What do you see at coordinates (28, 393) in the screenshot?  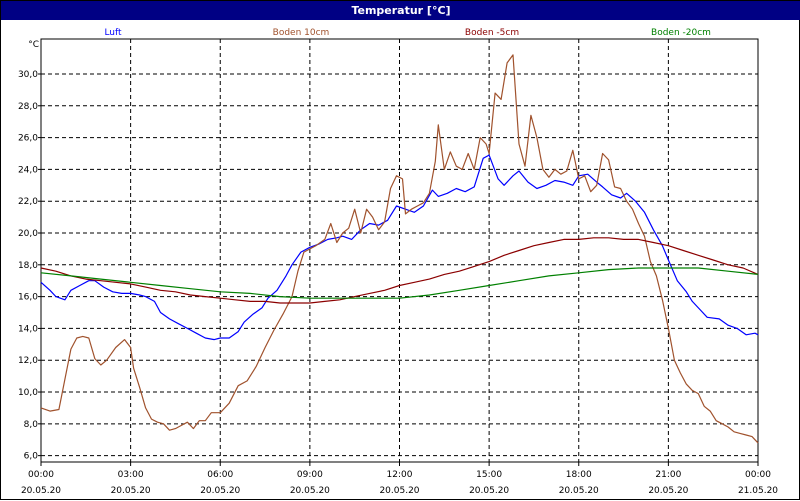 I see `y-tick-label: 10,0` at bounding box center [28, 393].